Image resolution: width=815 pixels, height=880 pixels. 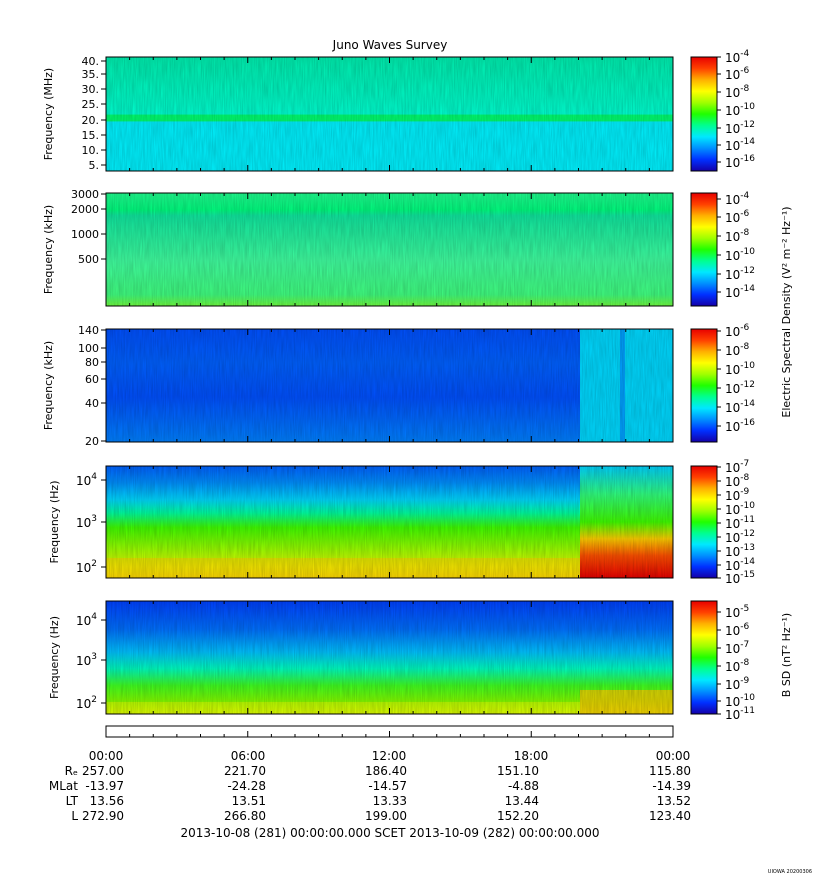 I want to click on ephemeris-value: 221.70, so click(x=245, y=771).